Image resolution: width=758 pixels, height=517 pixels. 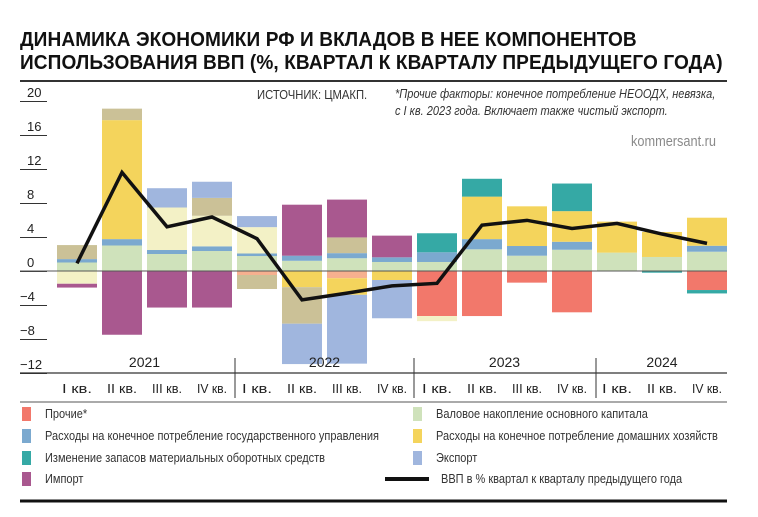 I want to click on legend-item-exports: Экспорт, so click(x=448, y=458).